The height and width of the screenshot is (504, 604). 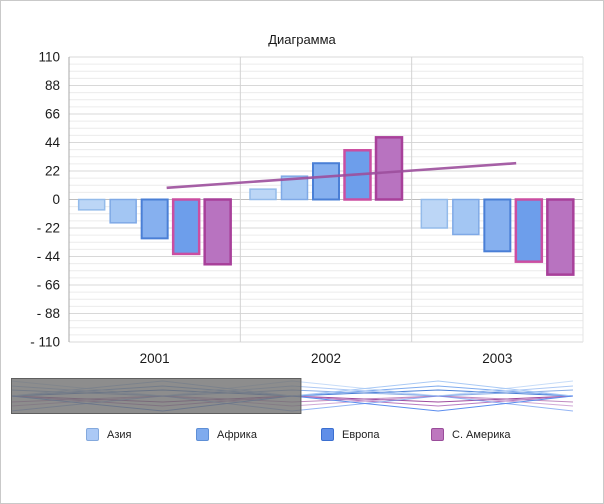 What do you see at coordinates (434, 213) in the screenshot?
I see `bar-series0-cat2` at bounding box center [434, 213].